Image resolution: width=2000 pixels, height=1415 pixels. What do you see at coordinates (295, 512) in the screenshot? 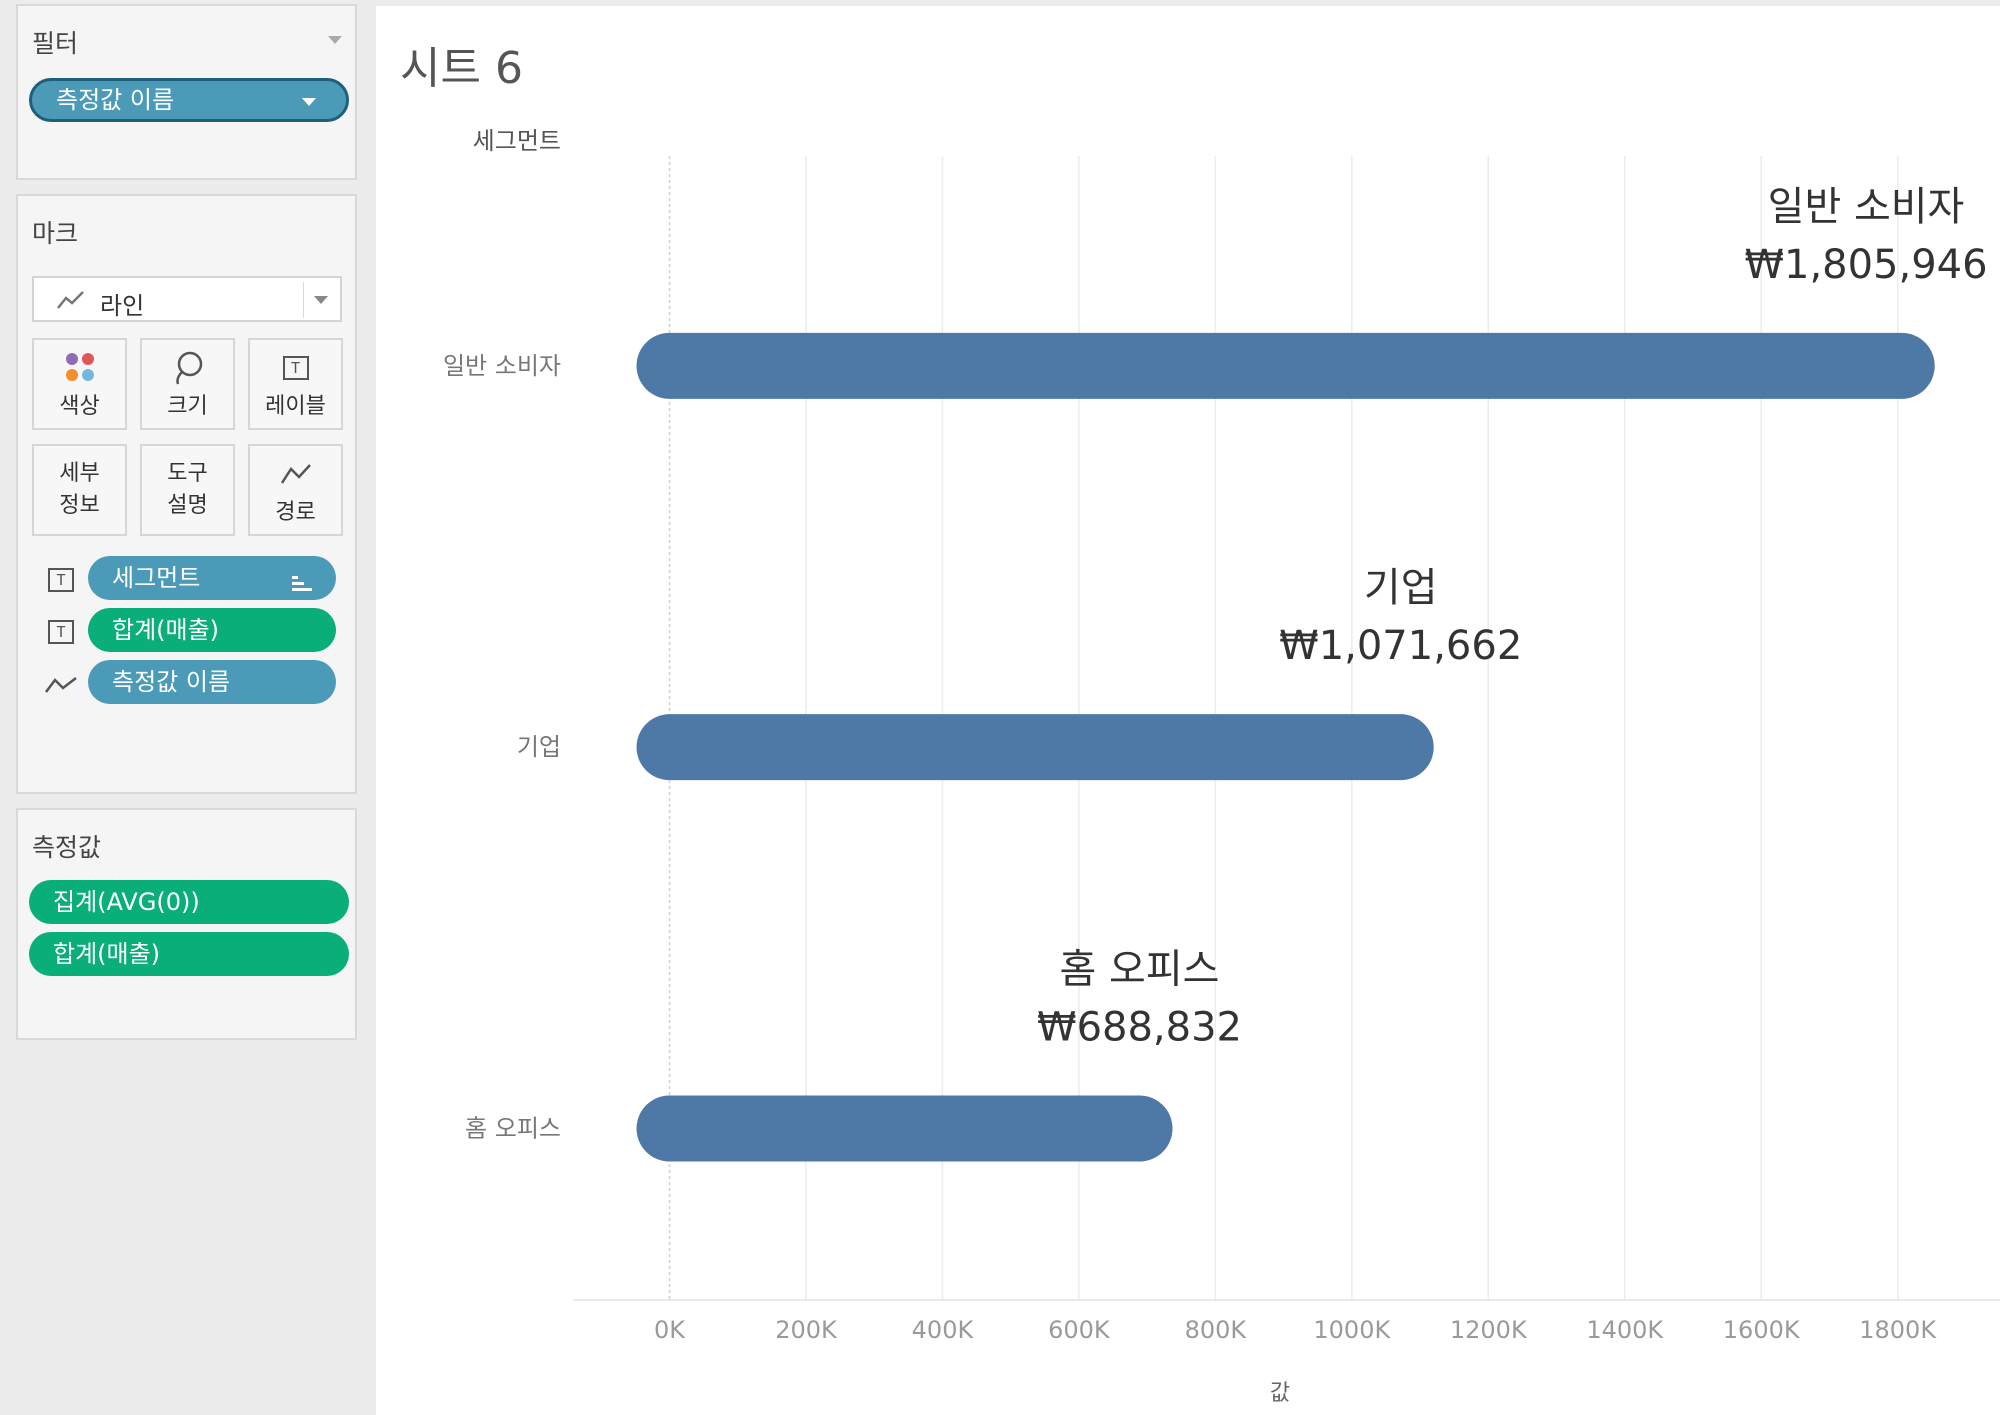
I see `marks-path-label: 경로` at bounding box center [295, 512].